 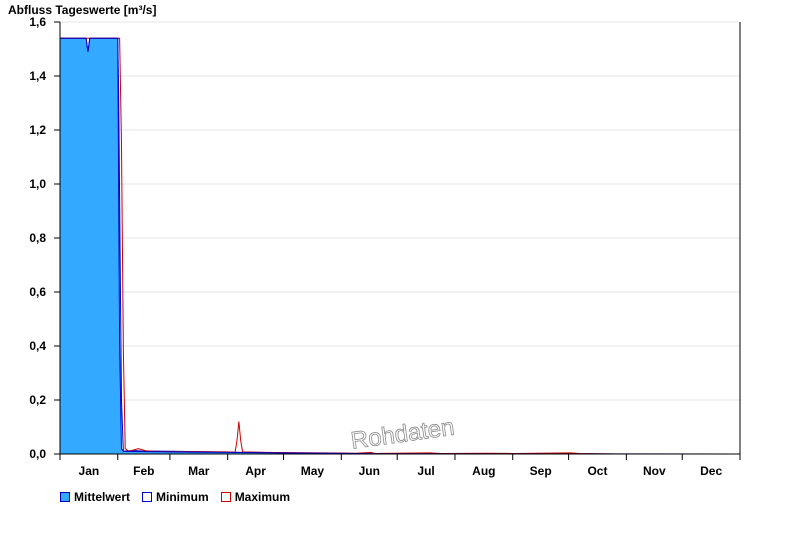 What do you see at coordinates (37, 454) in the screenshot?
I see `y-tick-label: 0,0` at bounding box center [37, 454].